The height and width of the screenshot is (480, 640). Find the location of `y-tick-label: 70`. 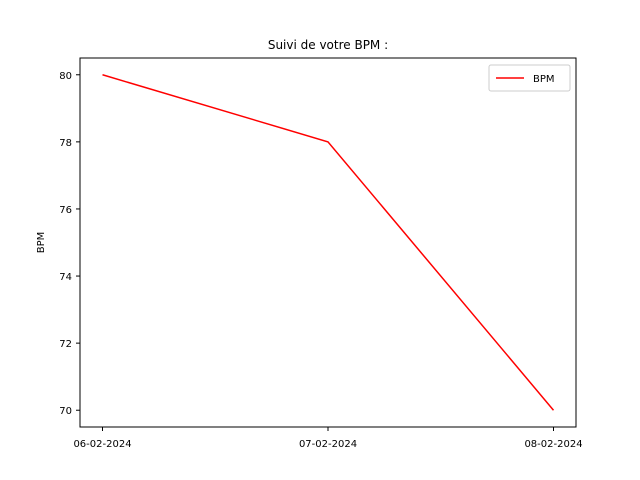

y-tick-label: 70 is located at coordinates (65, 411).